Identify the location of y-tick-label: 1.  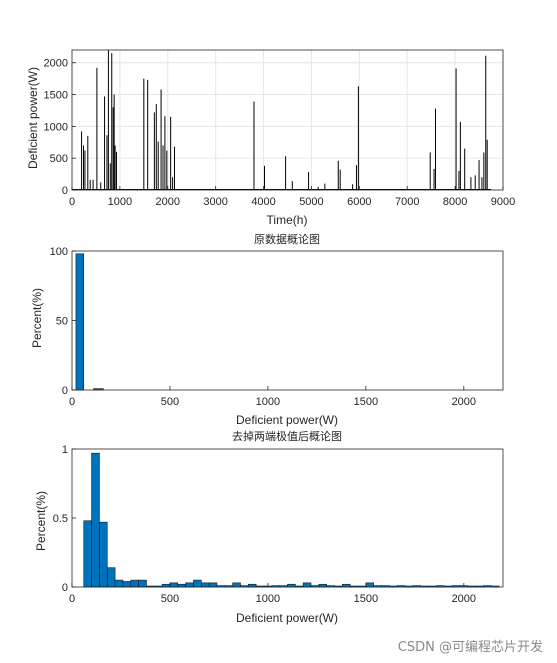
(65, 450).